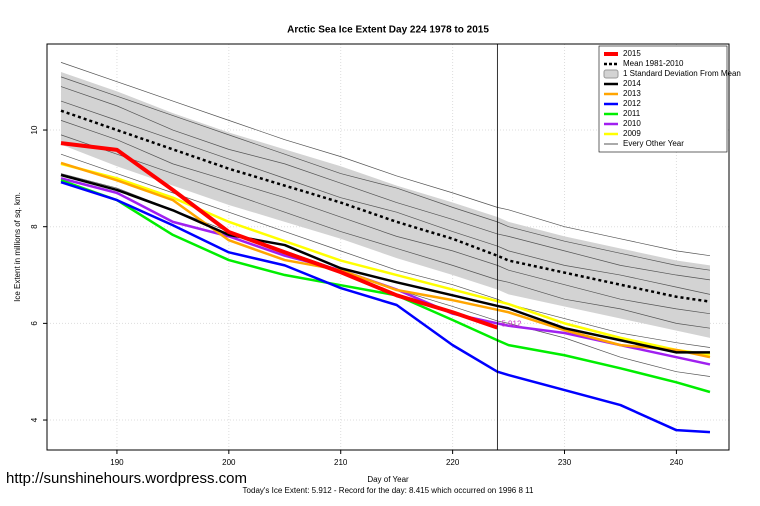  I want to click on watermark: http://sunshinehours.wordpress.com, so click(126, 478).